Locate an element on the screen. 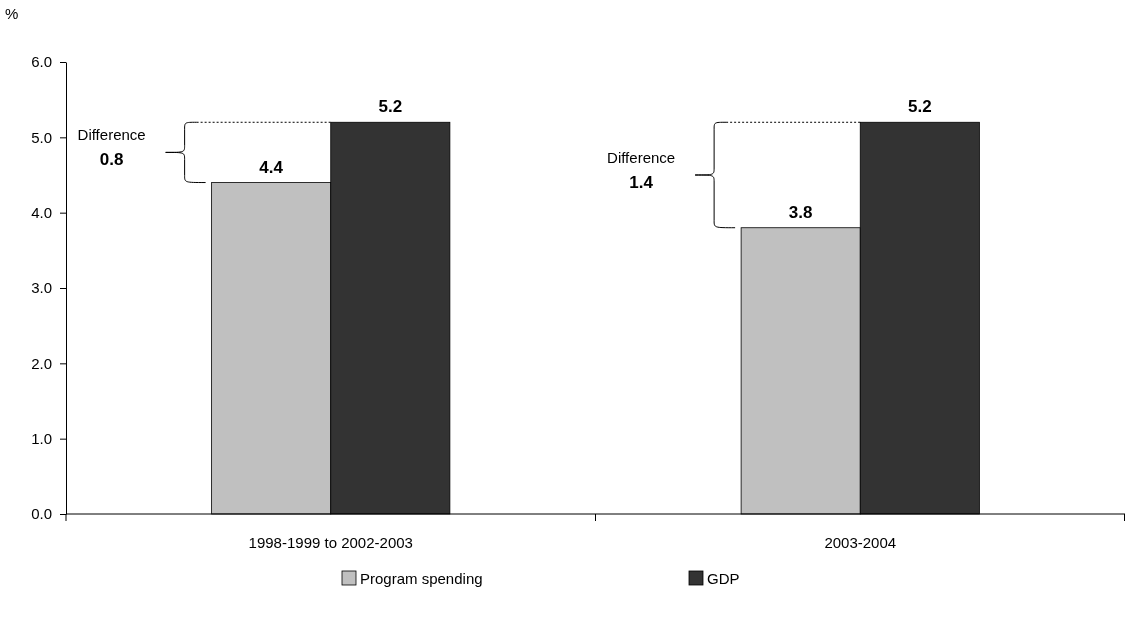  data-label: 3.8 is located at coordinates (800, 212).